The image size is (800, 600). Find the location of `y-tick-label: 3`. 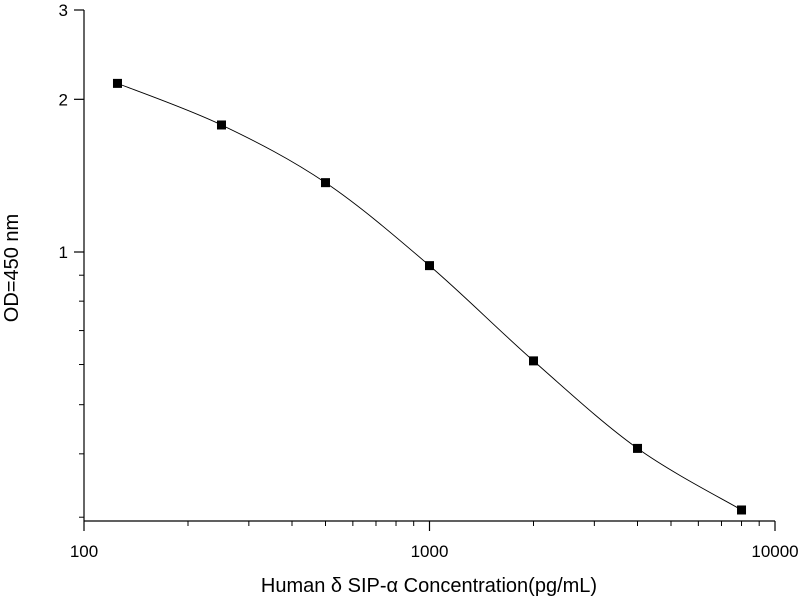

y-tick-label: 3 is located at coordinates (63, 10).